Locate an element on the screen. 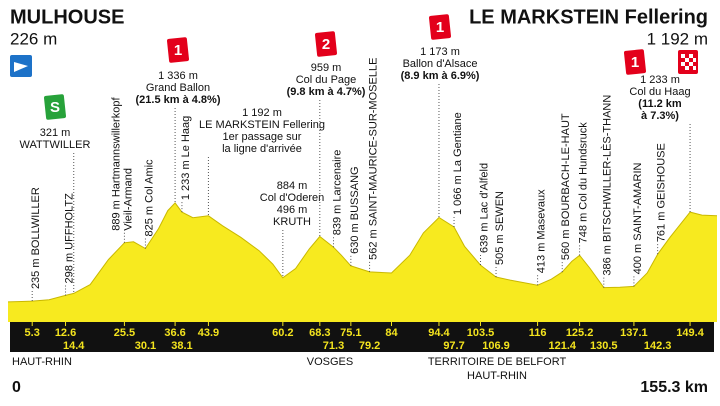 This screenshot has height=406, width=720. km-marker: 43.9 is located at coordinates (208, 333).